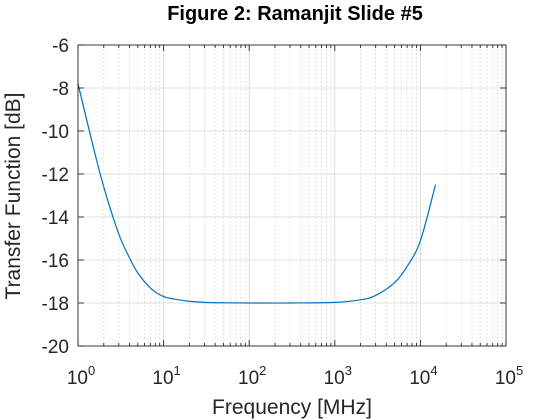 The height and width of the screenshot is (420, 560). I want to click on y-tick-label: -14, so click(56, 218).